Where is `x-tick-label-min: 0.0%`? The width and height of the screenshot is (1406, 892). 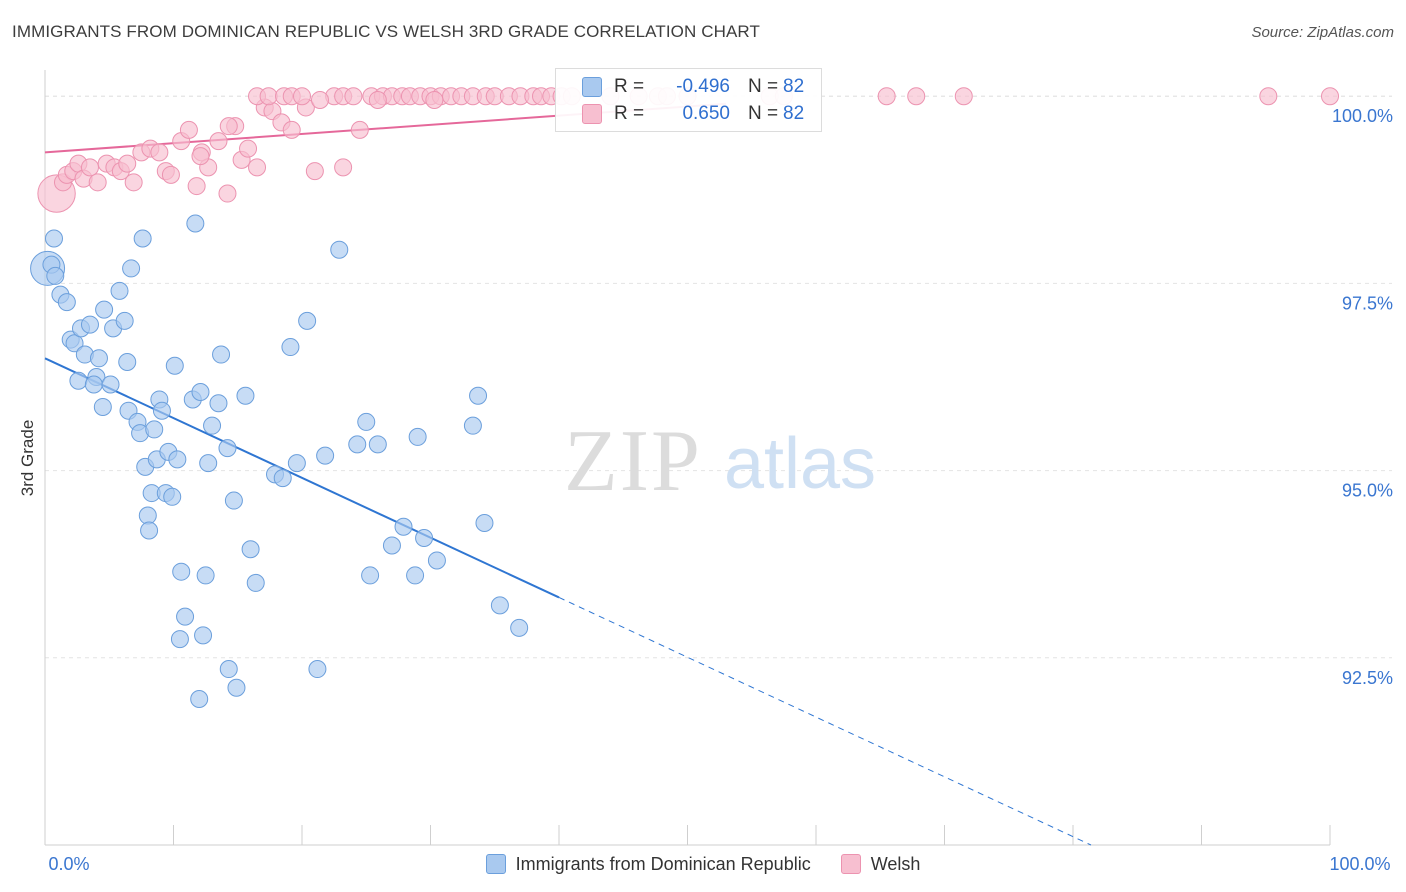 x-tick-label-min: 0.0% is located at coordinates (68, 864).